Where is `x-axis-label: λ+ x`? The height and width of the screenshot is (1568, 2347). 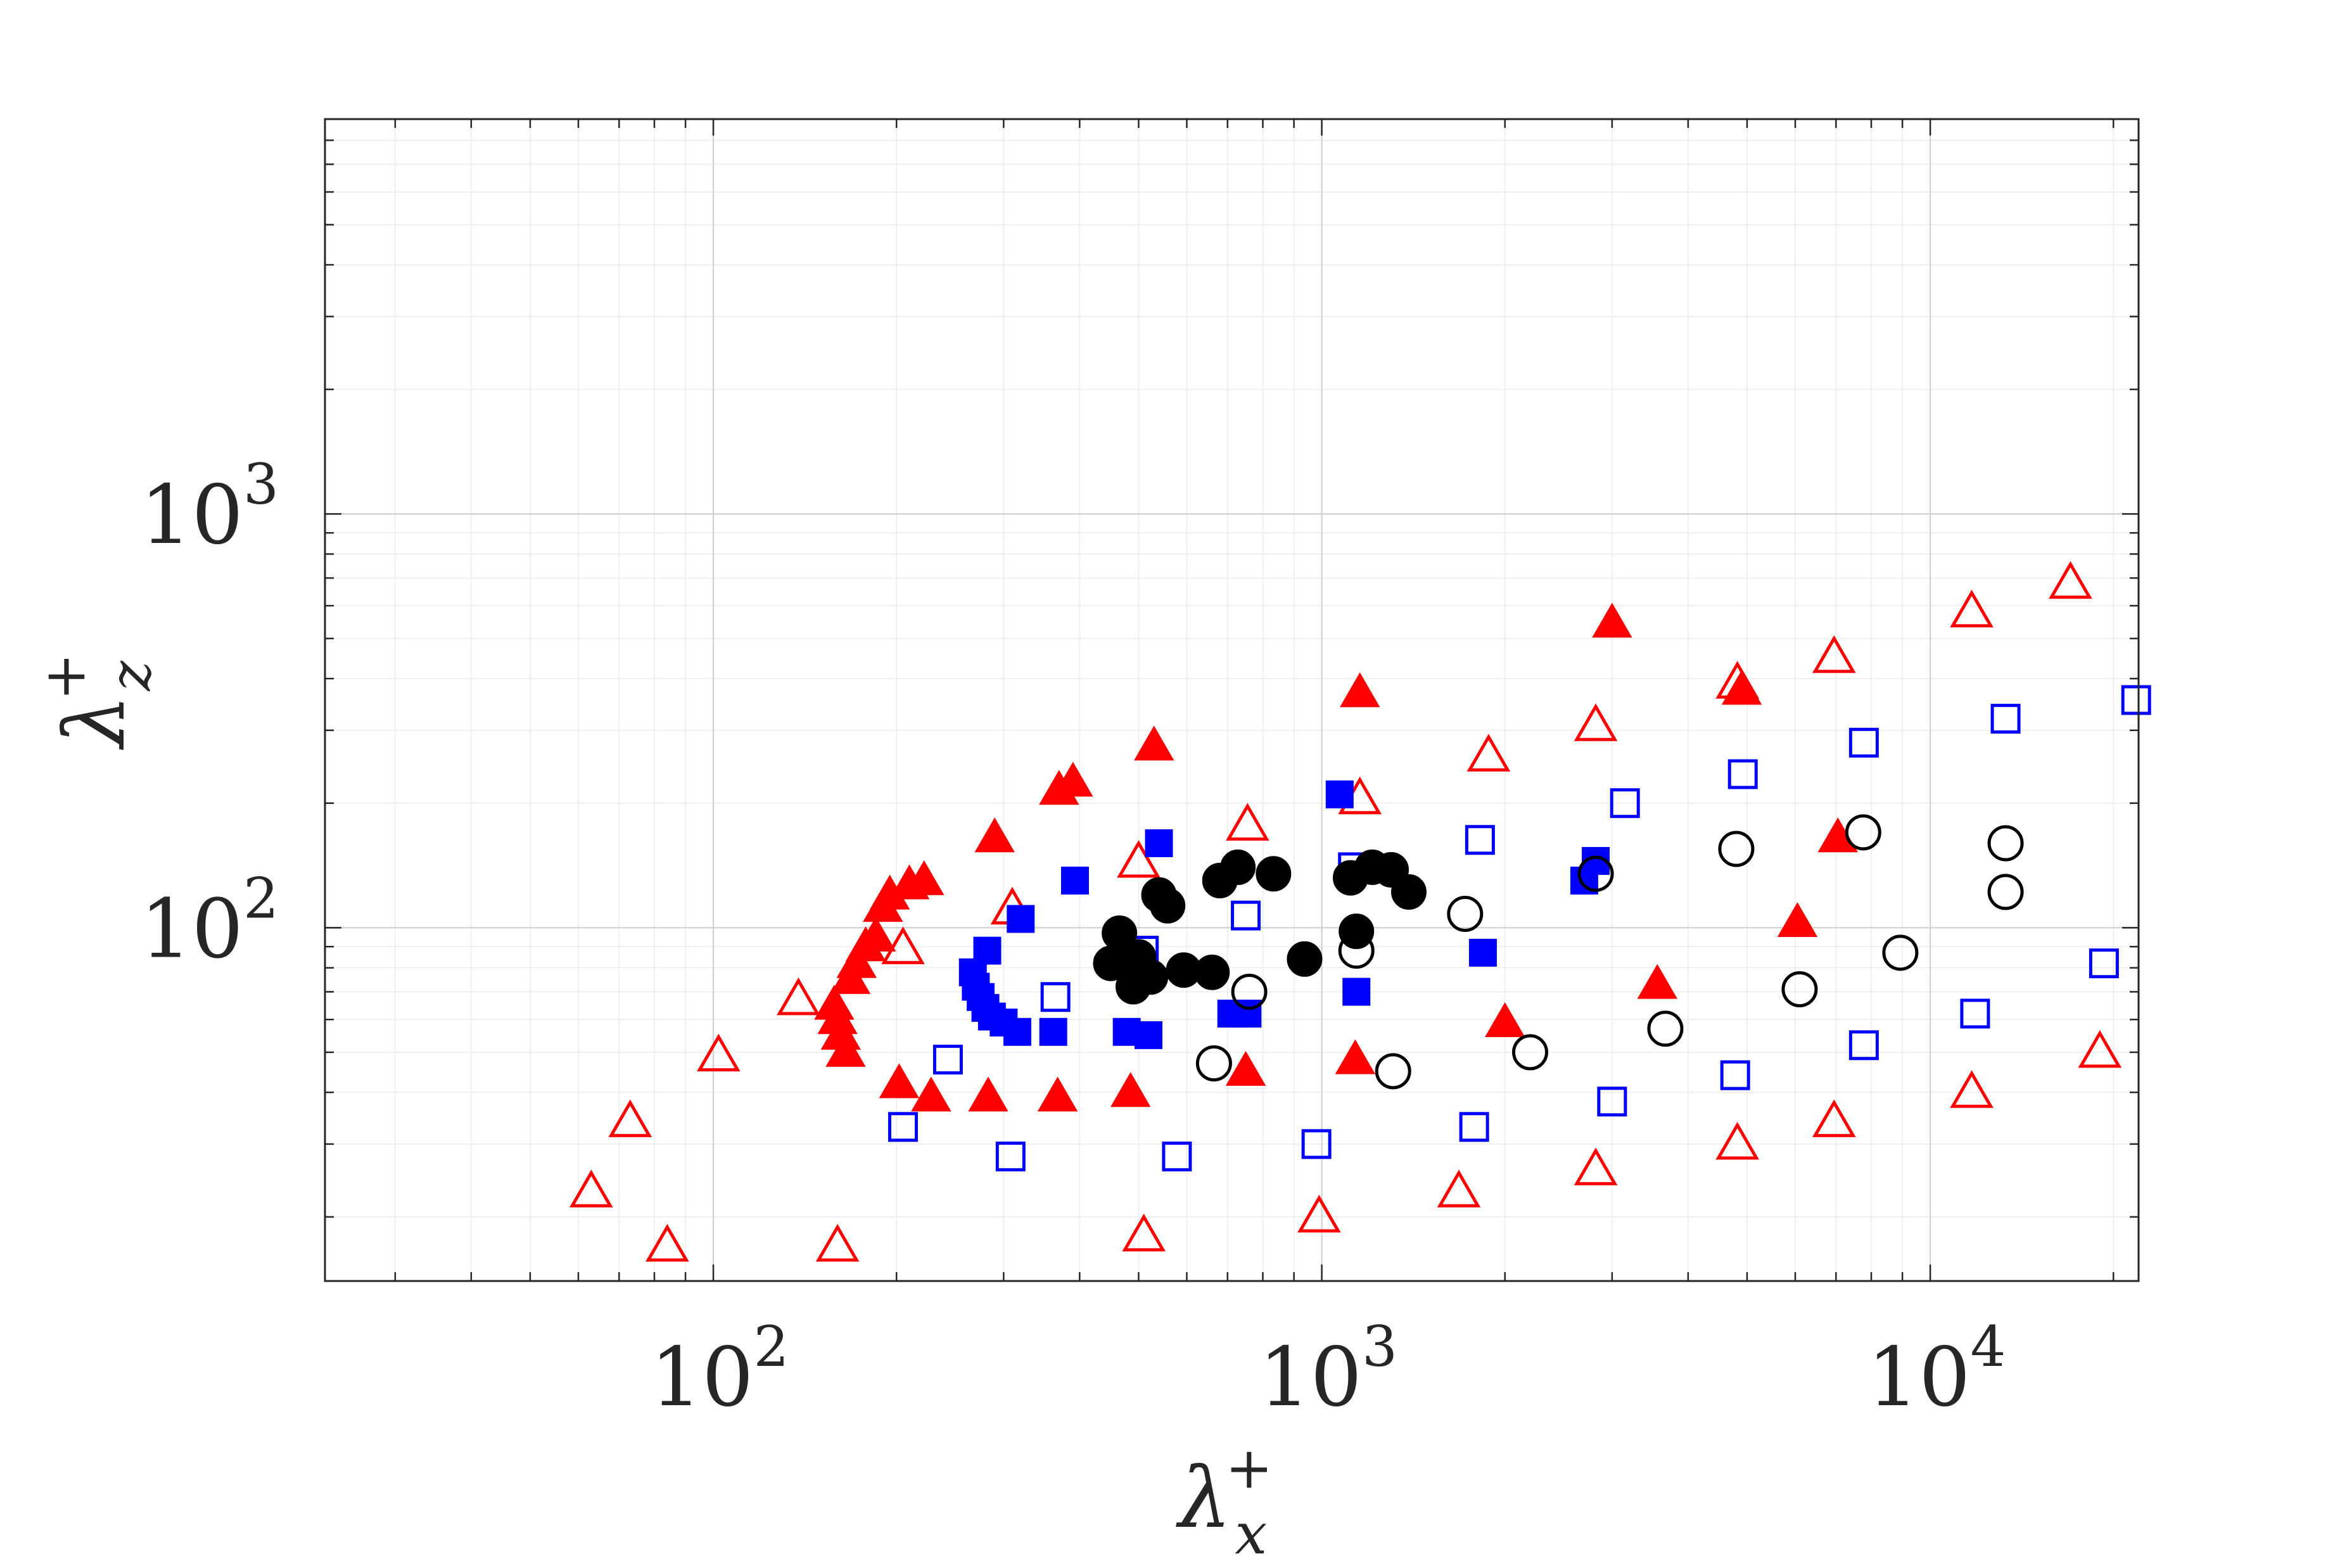
x-axis-label: λ+ x is located at coordinates (1224, 1501).